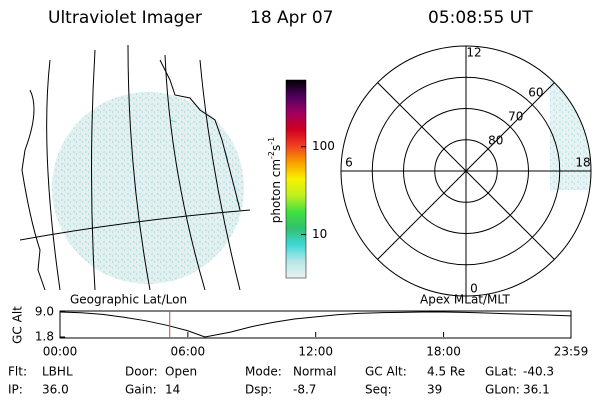 Image resolution: width=600 pixels, height=400 pixels. Describe the element at coordinates (141, 372) in the screenshot. I see `field-label: Door:` at that location.